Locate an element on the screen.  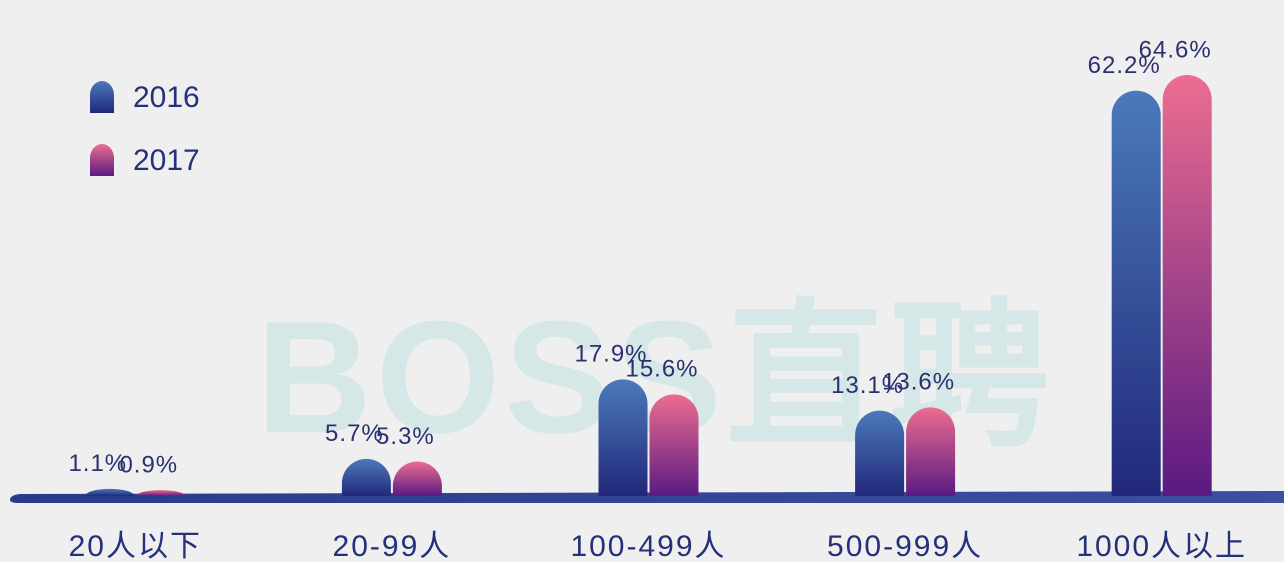
x-axis-line is located at coordinates (647, 497).